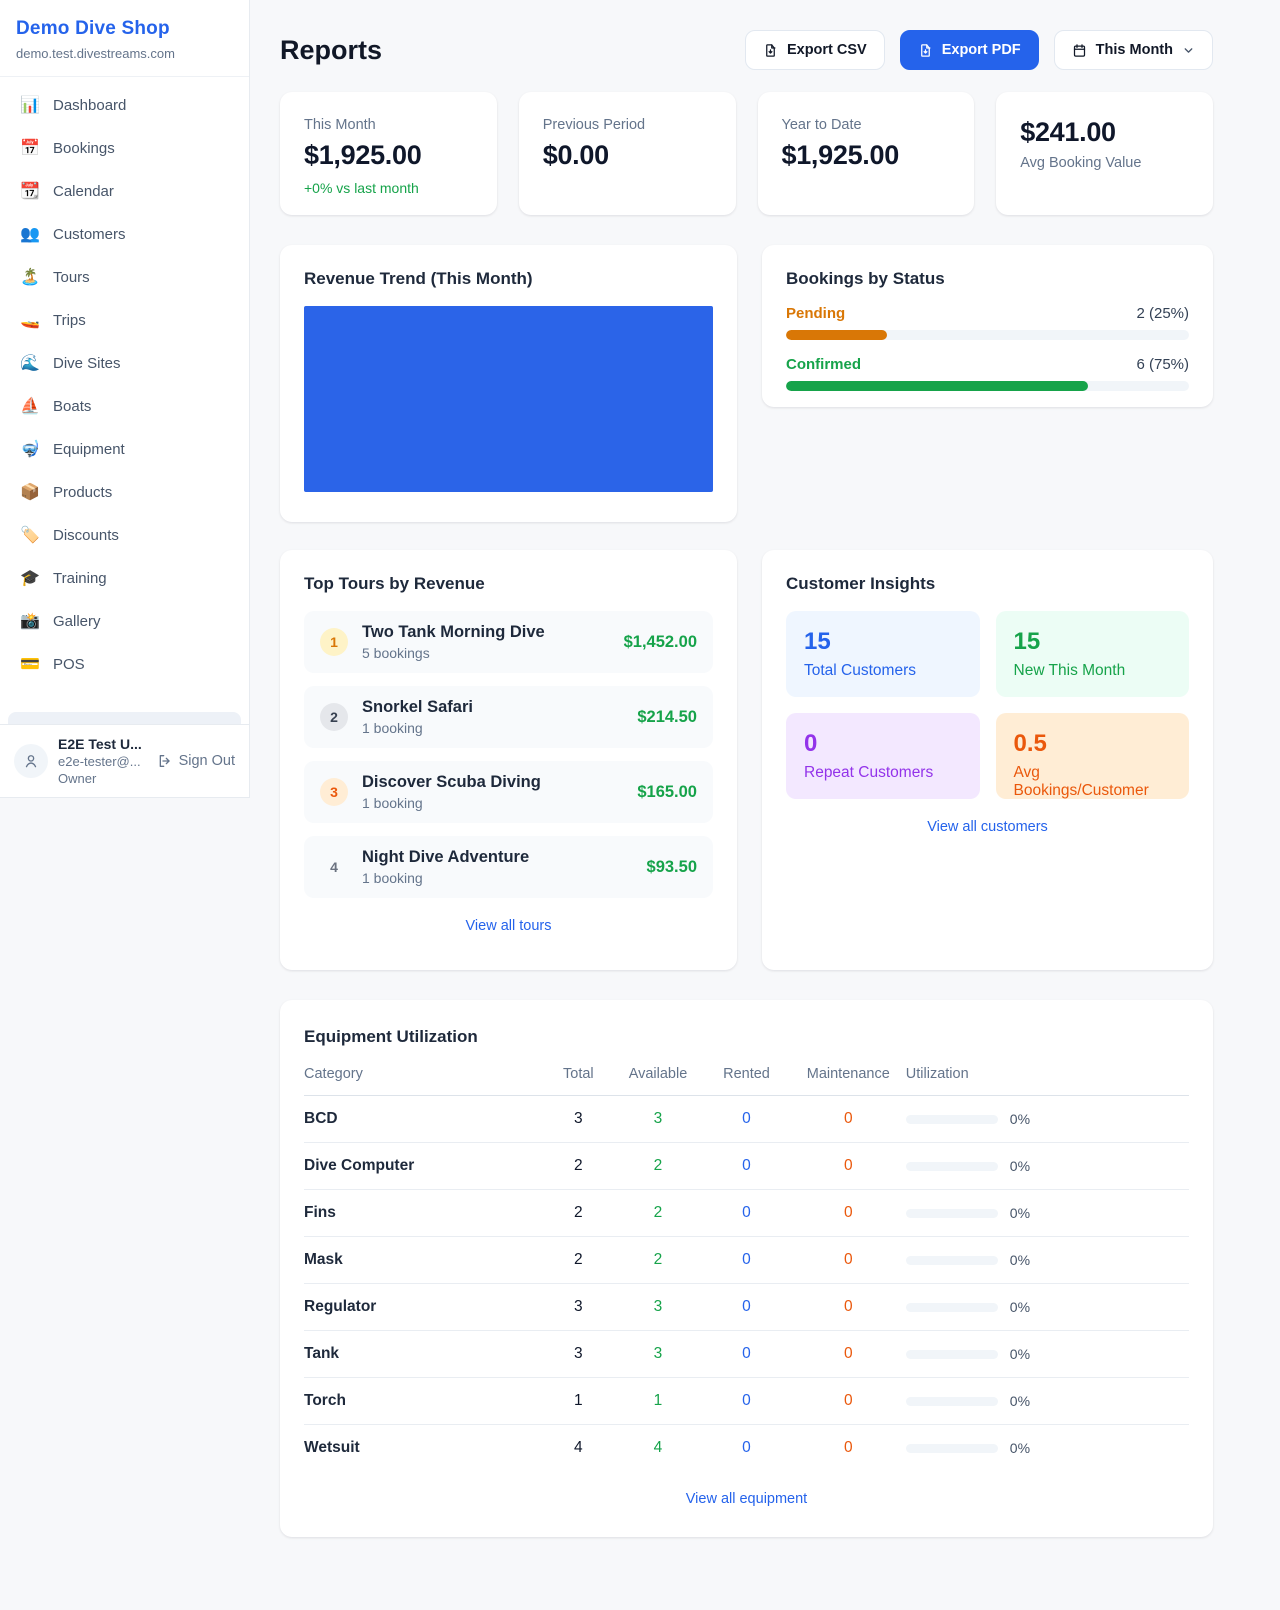  What do you see at coordinates (746, 1354) in the screenshot?
I see `table-row: Tank 3 3 0 0 0%` at bounding box center [746, 1354].